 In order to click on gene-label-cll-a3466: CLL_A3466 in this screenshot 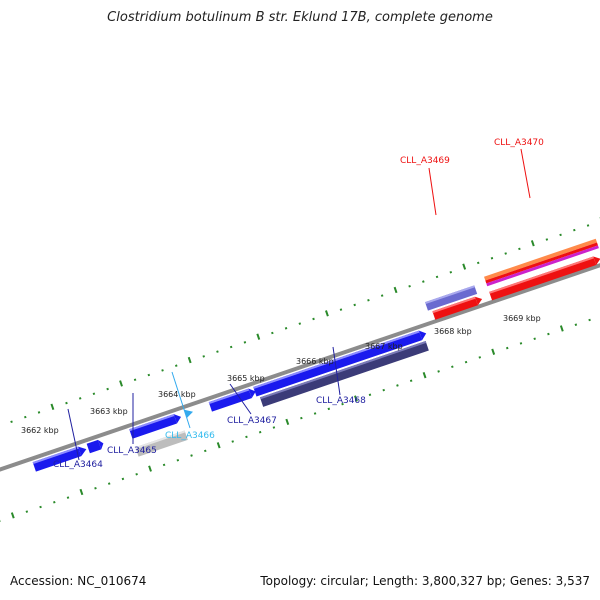, I will do `click(190, 436)`.